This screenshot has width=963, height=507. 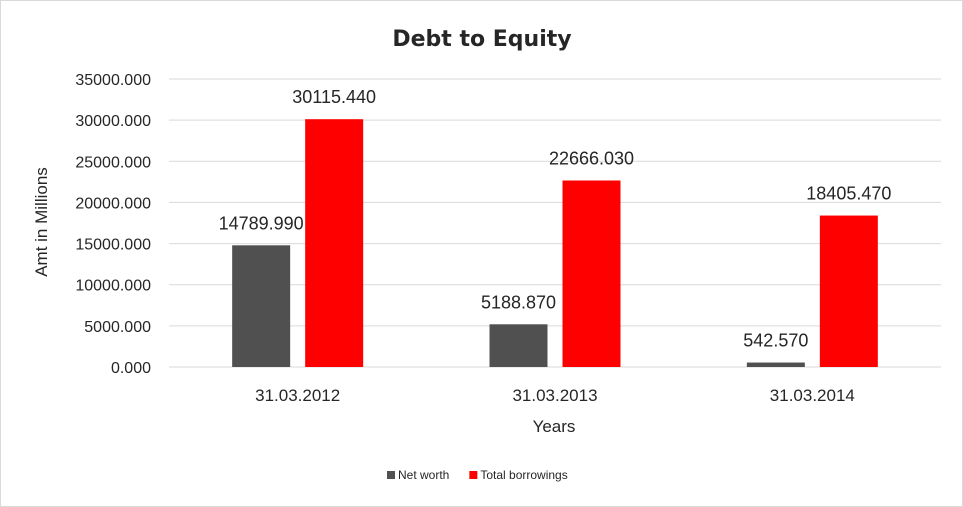 What do you see at coordinates (113, 121) in the screenshot?
I see `y-tick-label: 30000.000` at bounding box center [113, 121].